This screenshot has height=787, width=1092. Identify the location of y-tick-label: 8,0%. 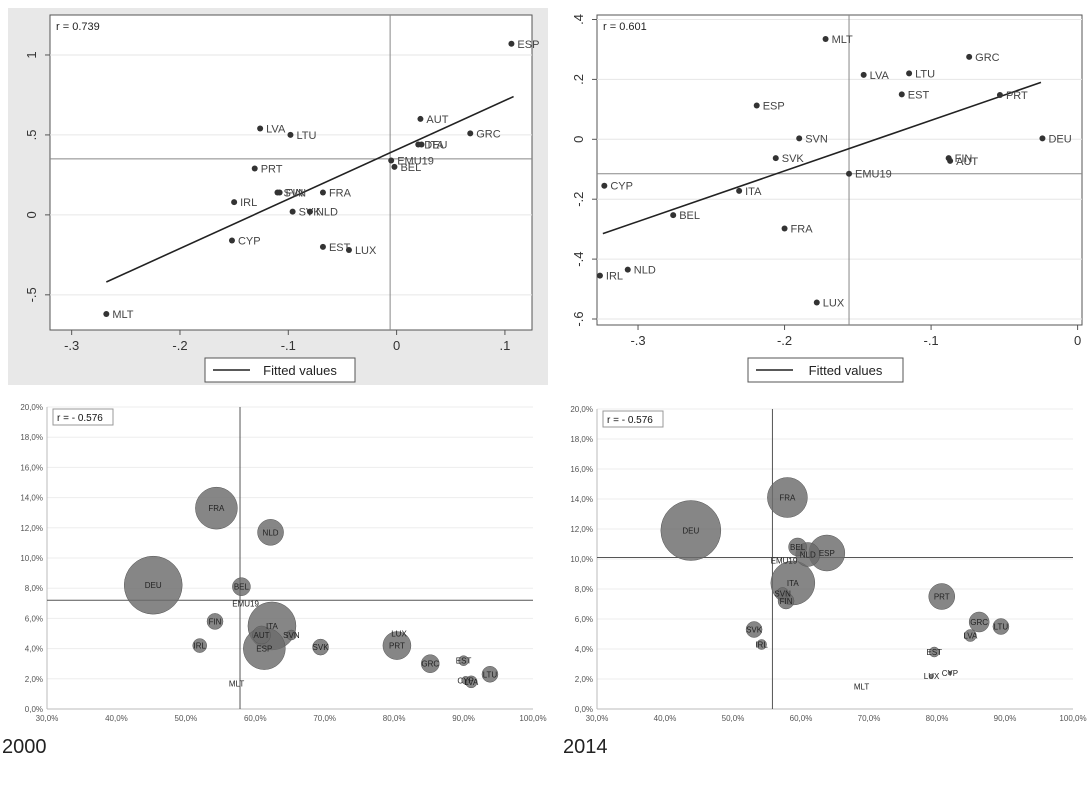
(34, 588).